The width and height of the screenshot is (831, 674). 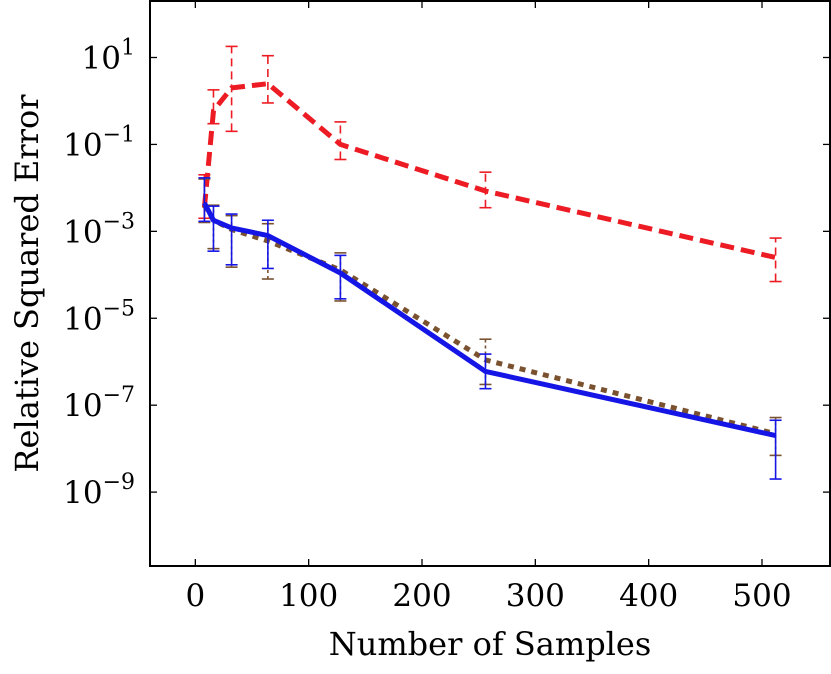 I want to click on x-tick-label: 300, so click(x=535, y=596).